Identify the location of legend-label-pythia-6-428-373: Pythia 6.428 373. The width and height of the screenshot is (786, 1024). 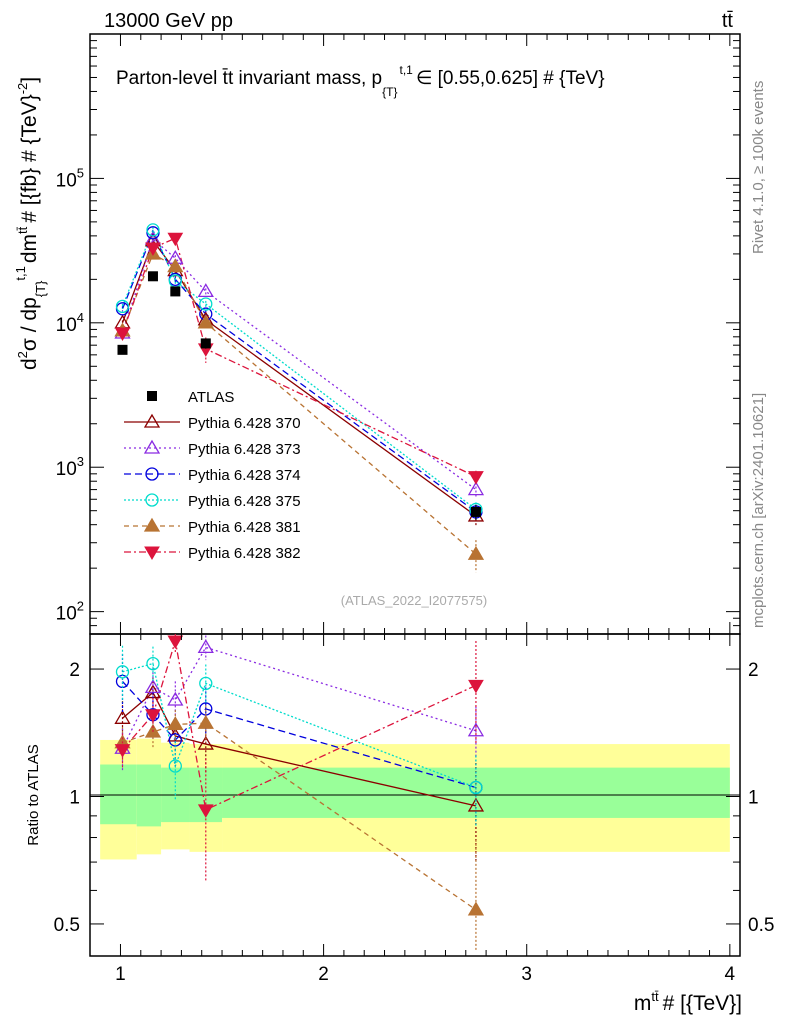
(244, 449).